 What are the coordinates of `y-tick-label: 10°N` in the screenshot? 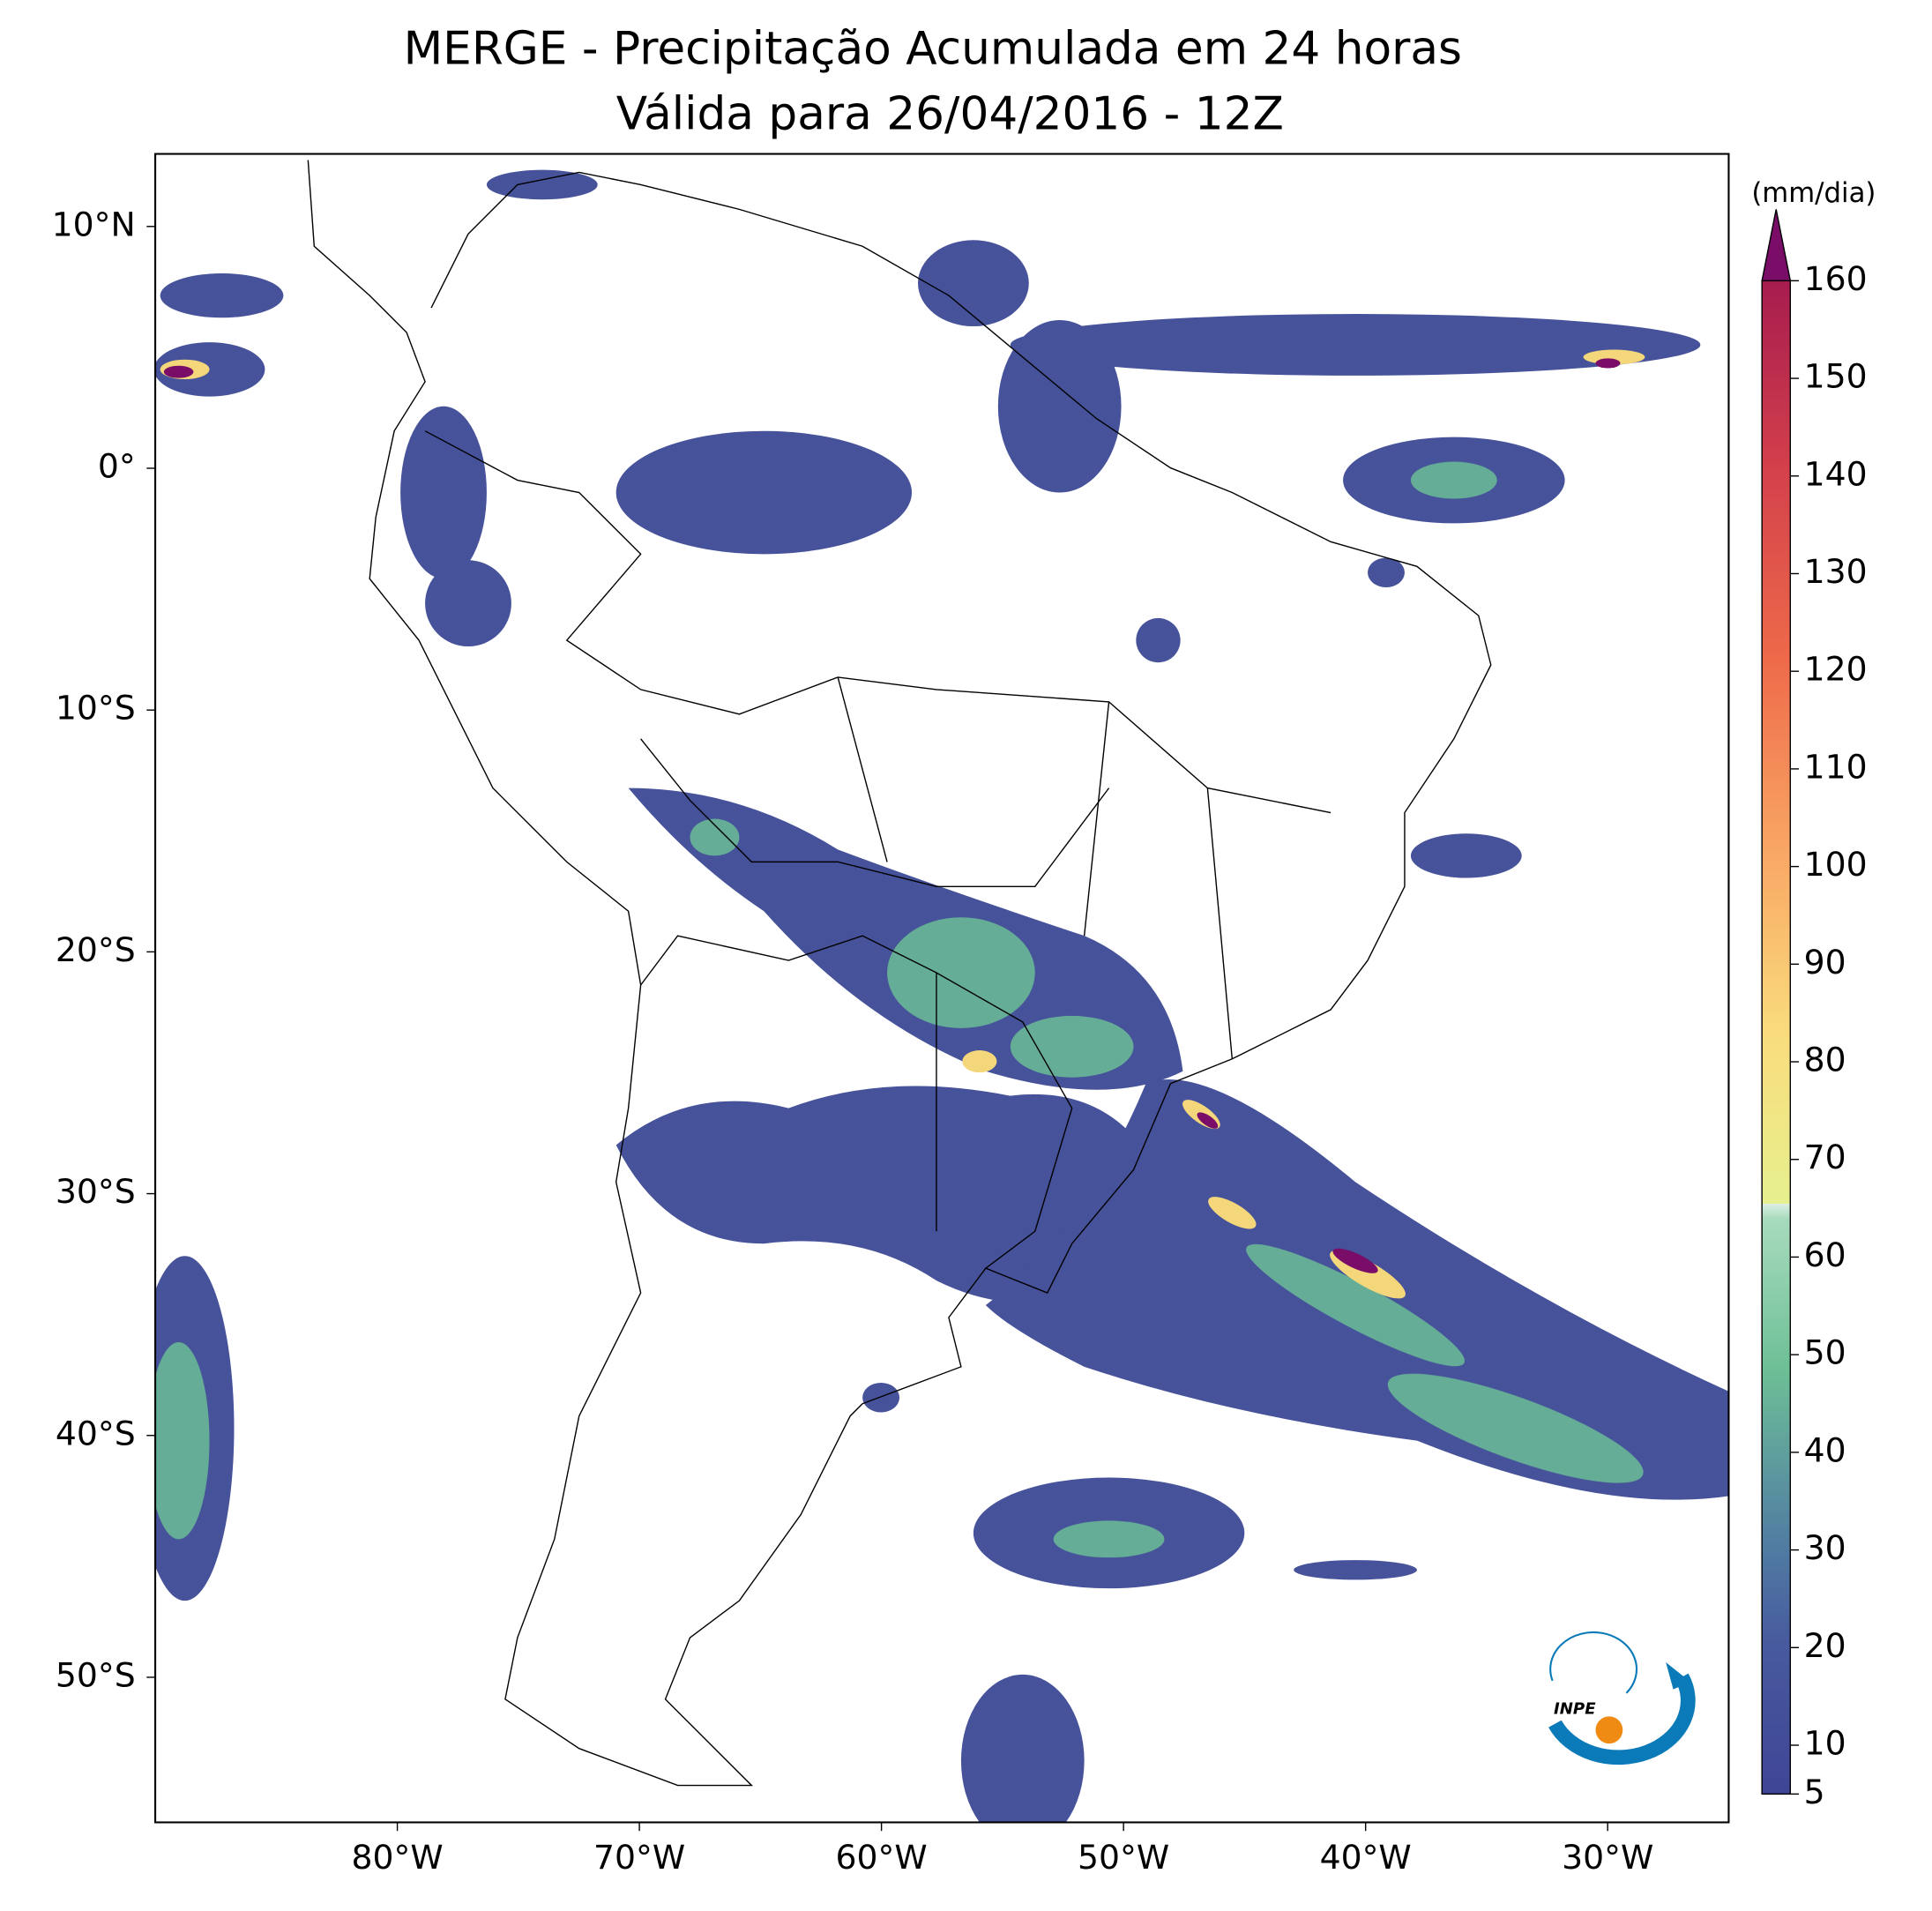 It's located at (94, 224).